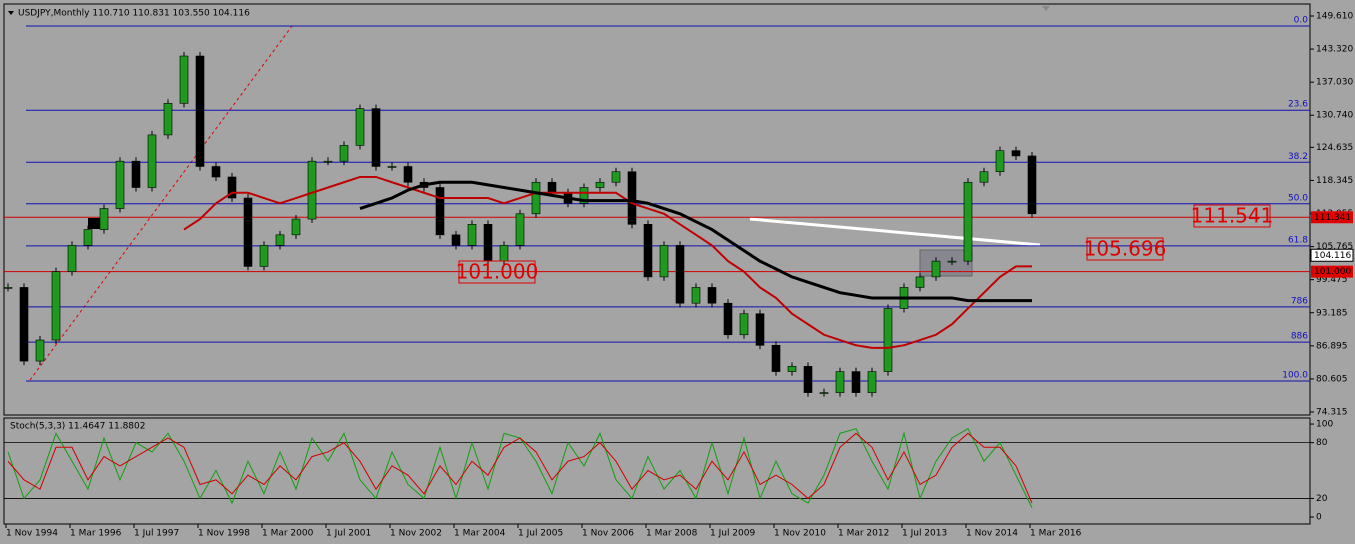  Describe the element at coordinates (800, 534) in the screenshot. I see `x-tick-label: 1 Nov 2010` at that location.